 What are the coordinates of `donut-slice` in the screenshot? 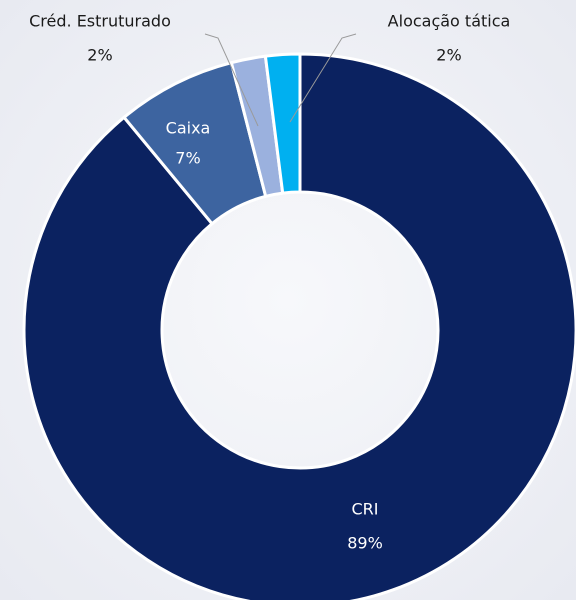 It's located at (282, 123).